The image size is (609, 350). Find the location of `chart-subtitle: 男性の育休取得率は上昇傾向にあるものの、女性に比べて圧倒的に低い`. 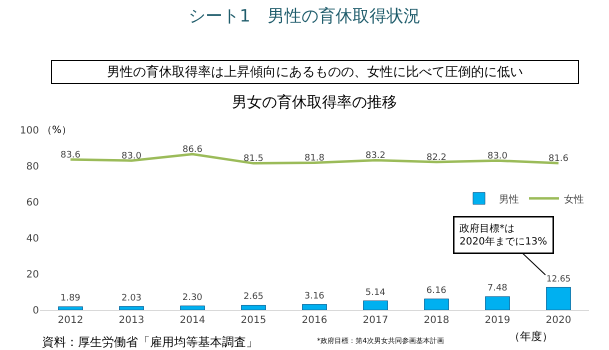

chart-subtitle: 男性の育休取得率は上昇傾向にあるものの、女性に比べて圧倒的に低い is located at coordinates (315, 72).